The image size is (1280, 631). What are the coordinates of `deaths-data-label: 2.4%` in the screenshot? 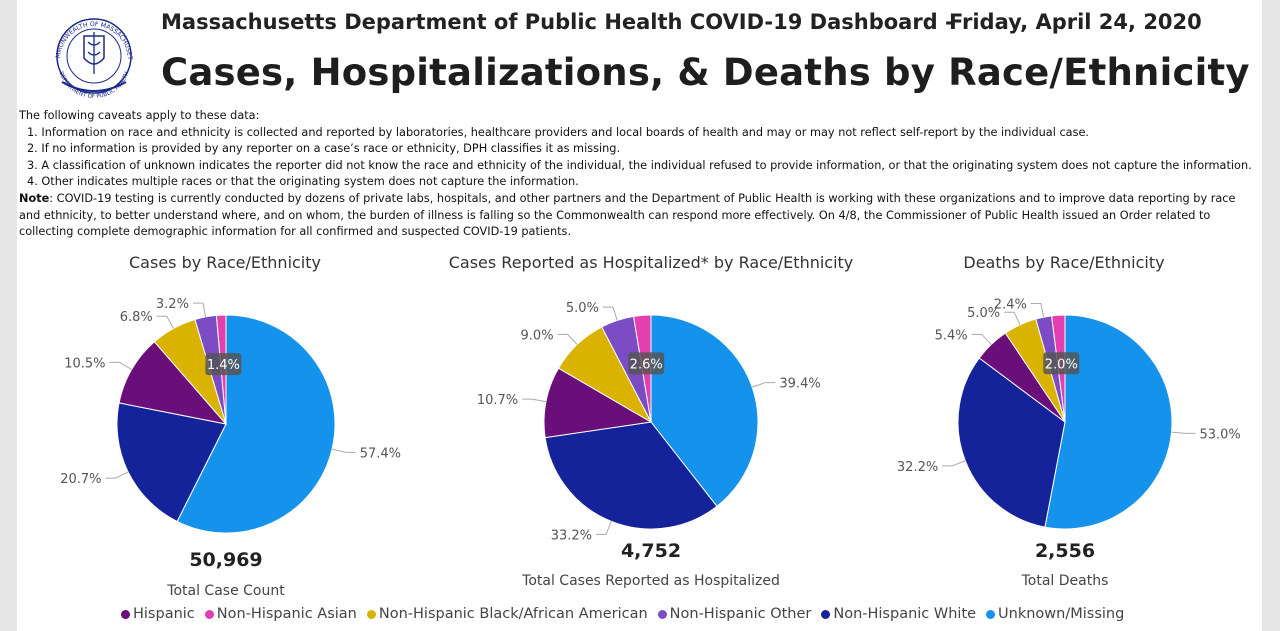 It's located at (1010, 304).